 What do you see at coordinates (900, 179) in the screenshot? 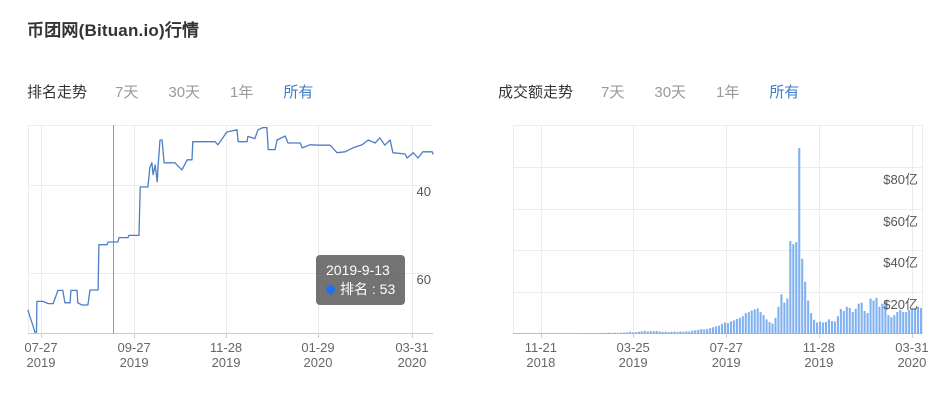
I see `y-tick-label-80: $80亿` at bounding box center [900, 179].